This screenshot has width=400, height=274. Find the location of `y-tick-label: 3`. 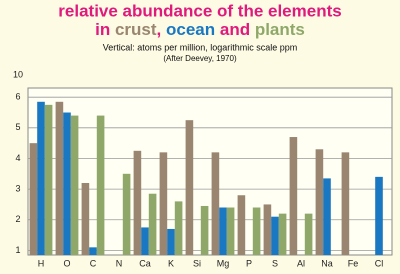

y-tick-label: 3 is located at coordinates (17, 188).